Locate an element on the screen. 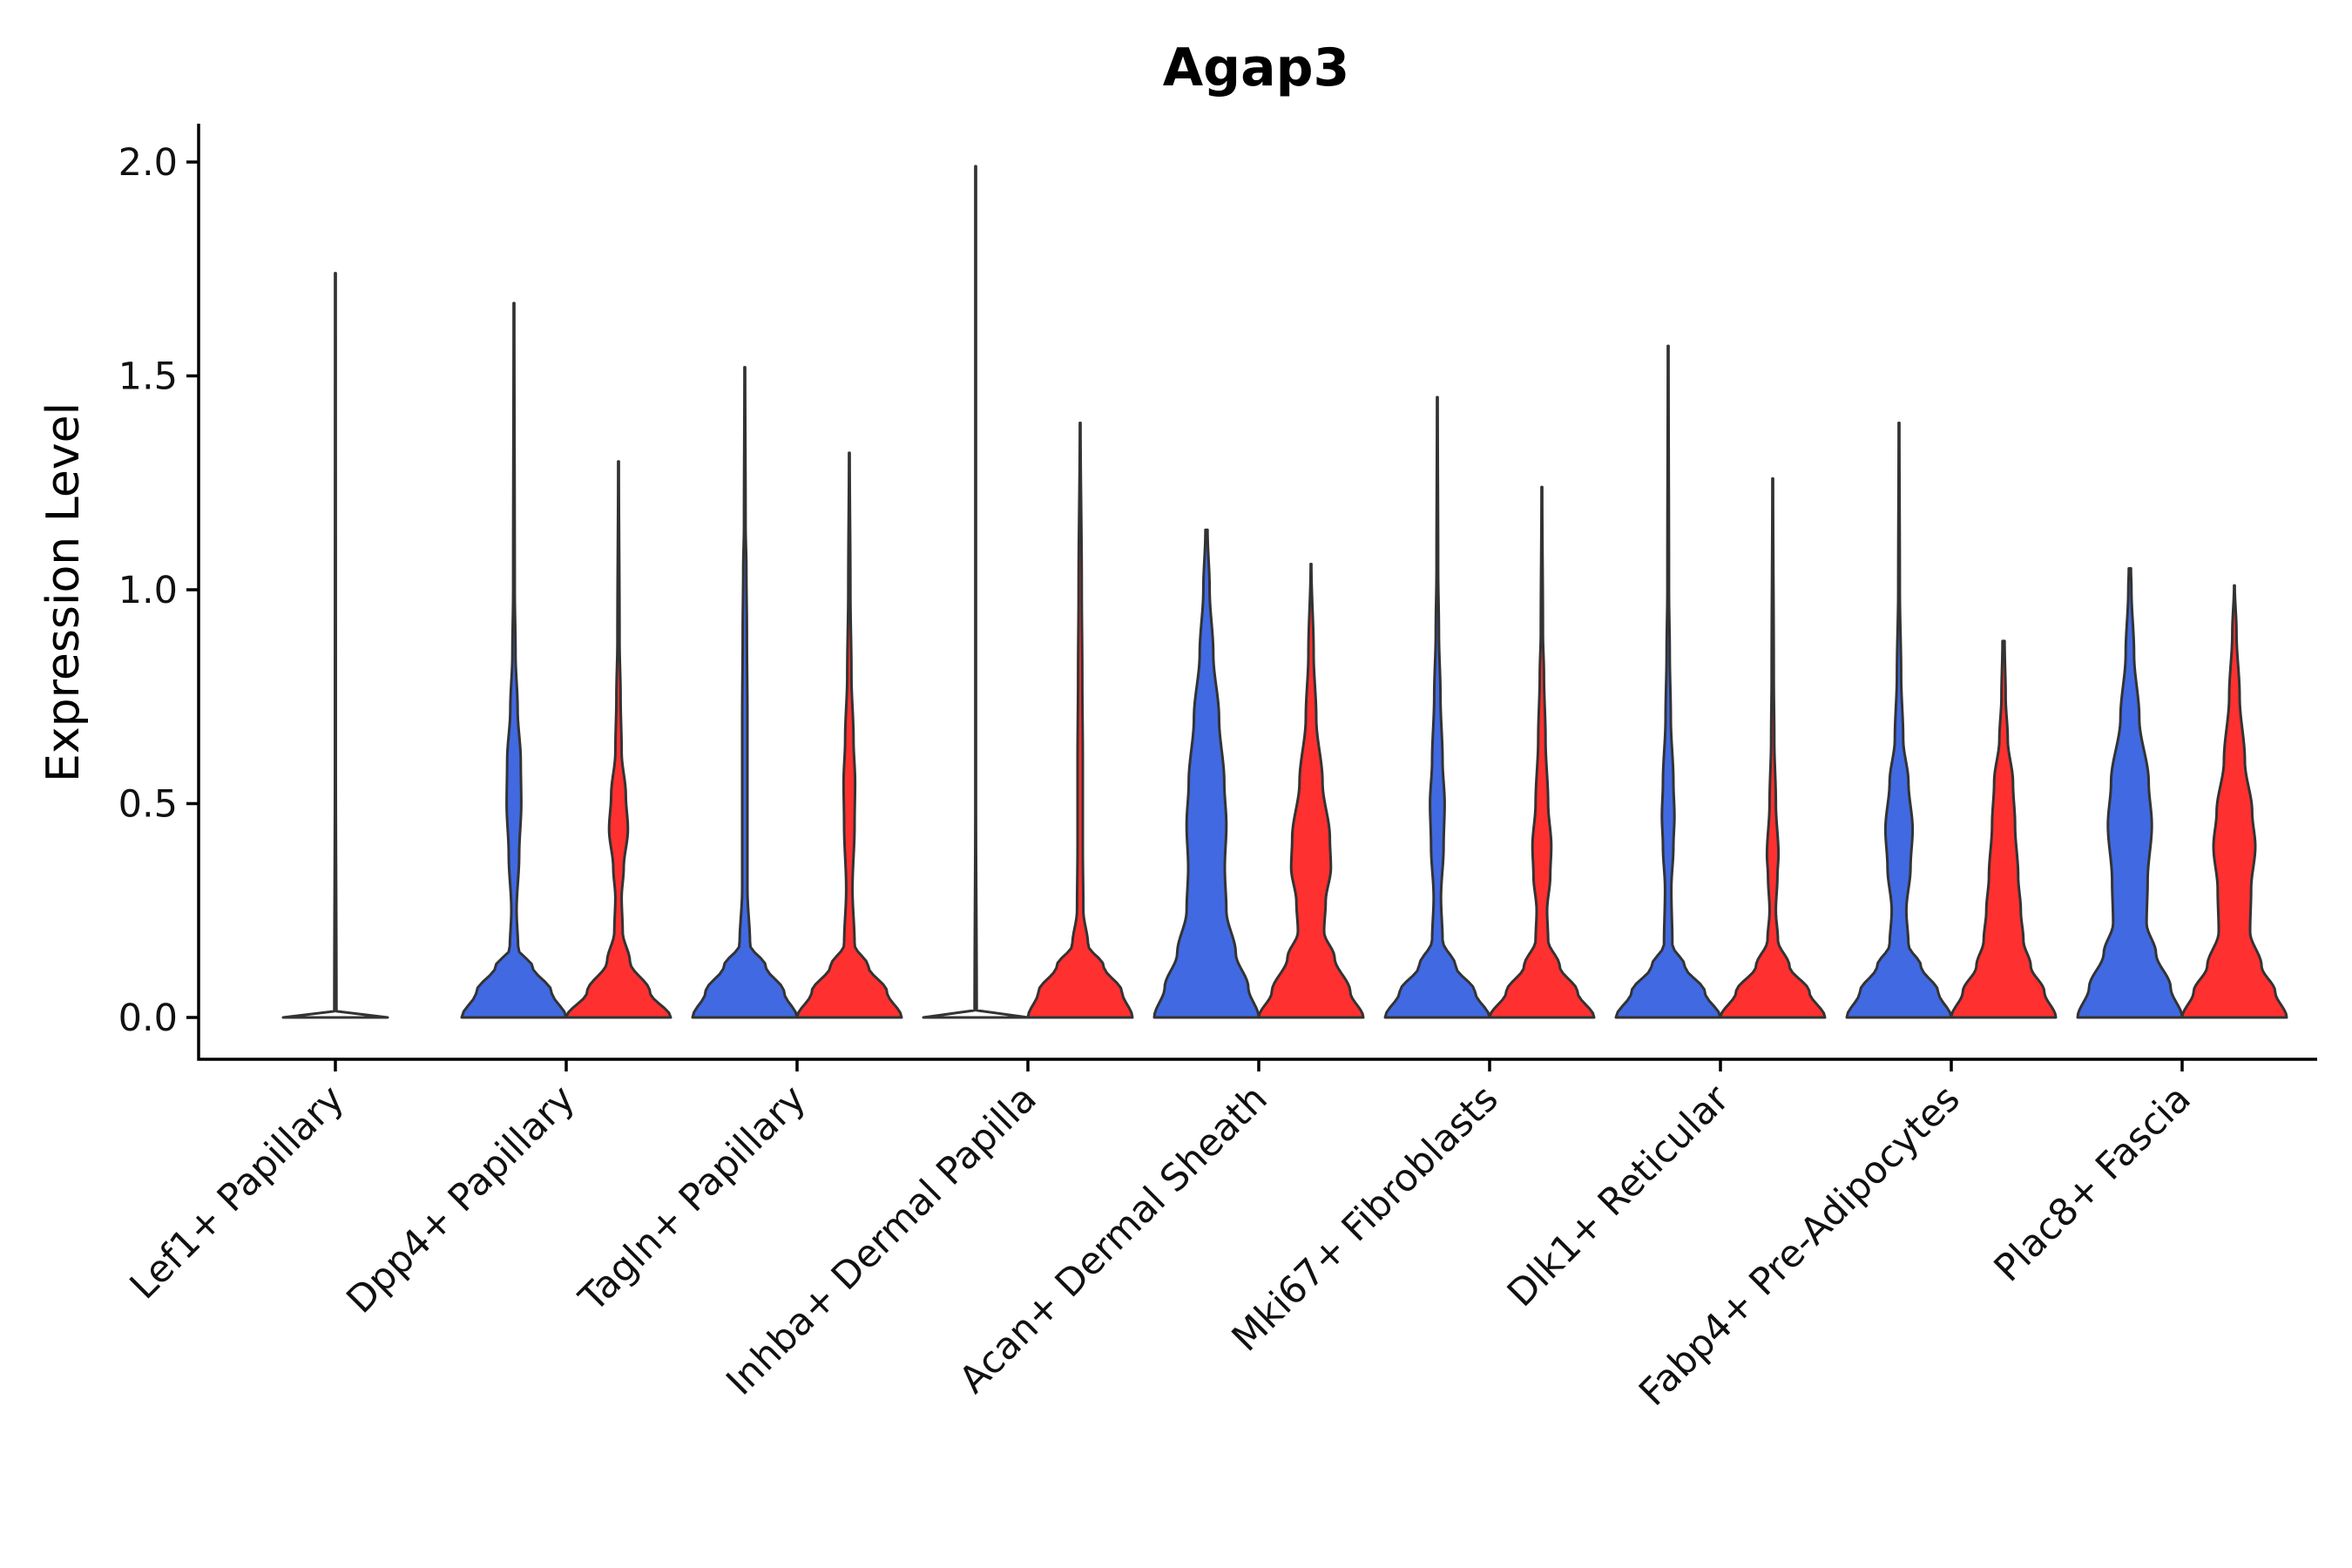 This screenshot has width=2352, height=1568. x-tick-label: Tagln+ Papillary is located at coordinates (692, 1199).